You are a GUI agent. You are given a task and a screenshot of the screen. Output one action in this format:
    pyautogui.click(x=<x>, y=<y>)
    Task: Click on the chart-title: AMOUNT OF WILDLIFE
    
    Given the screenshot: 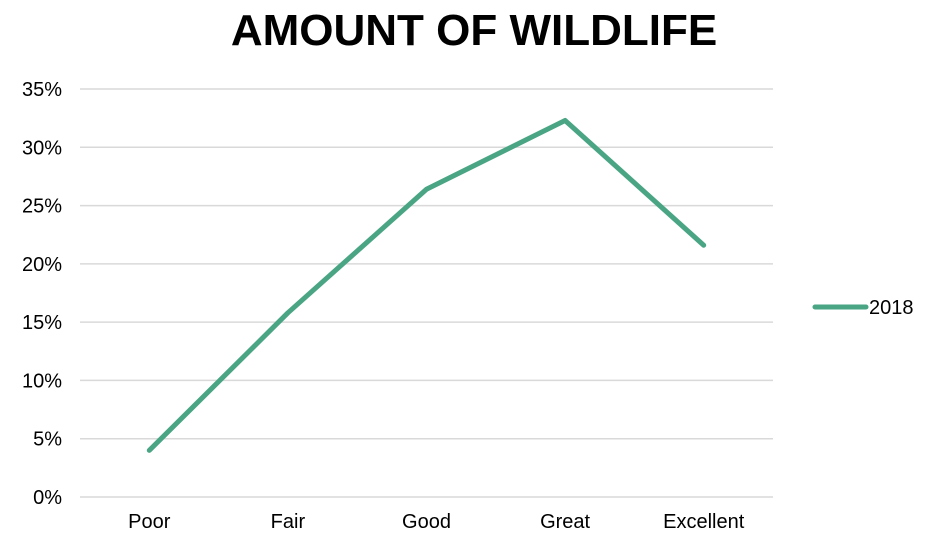 What is the action you would take?
    pyautogui.click(x=474, y=30)
    